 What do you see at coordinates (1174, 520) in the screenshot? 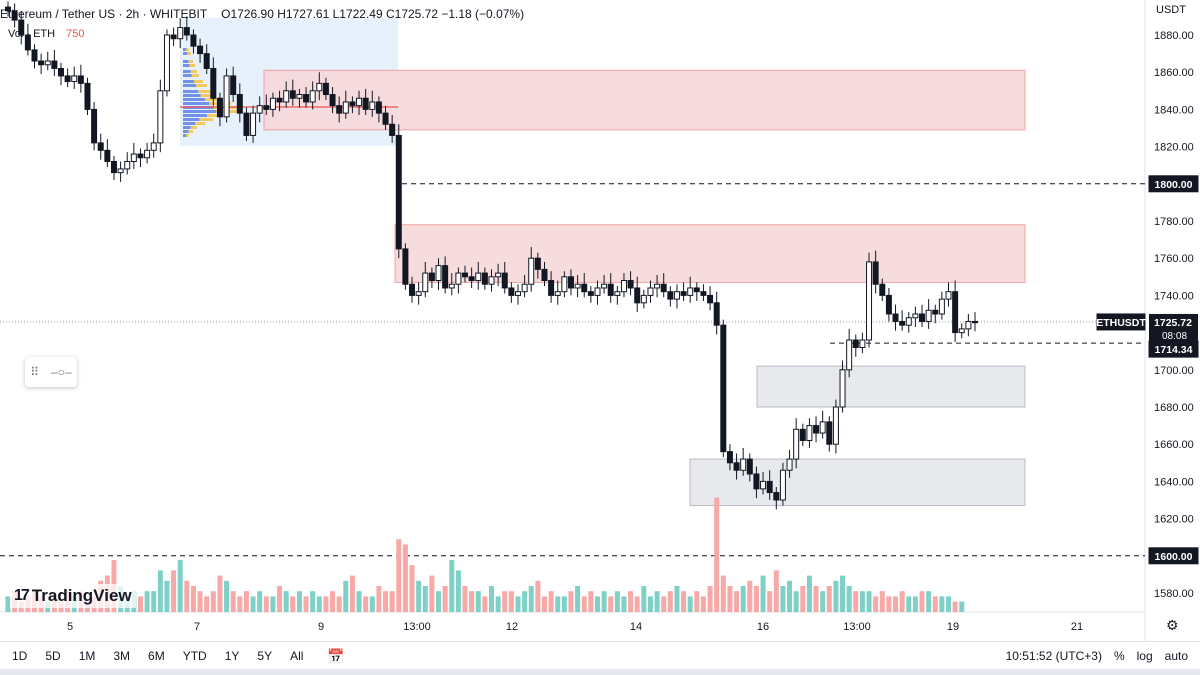
I see `y-tick-label: 1620.00` at bounding box center [1174, 520].